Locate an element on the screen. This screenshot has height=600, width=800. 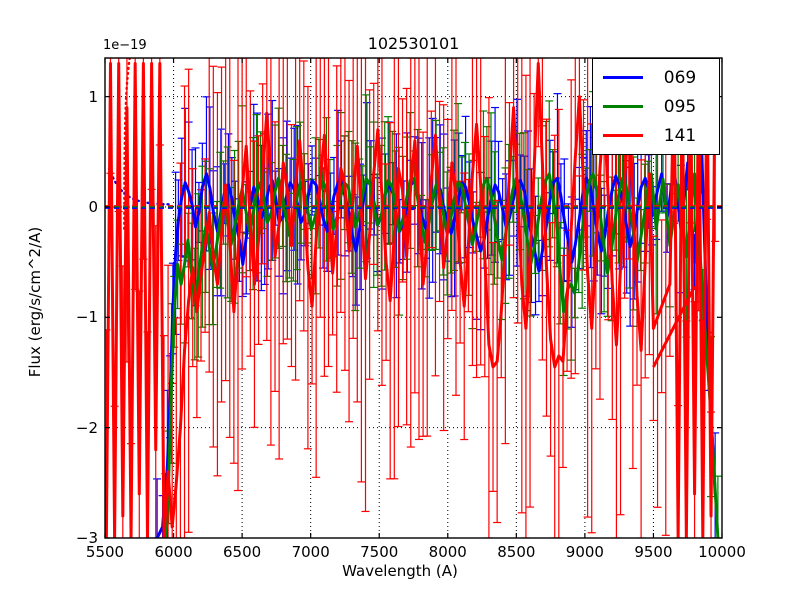
x-tick-label: 8500 is located at coordinates (516, 552).